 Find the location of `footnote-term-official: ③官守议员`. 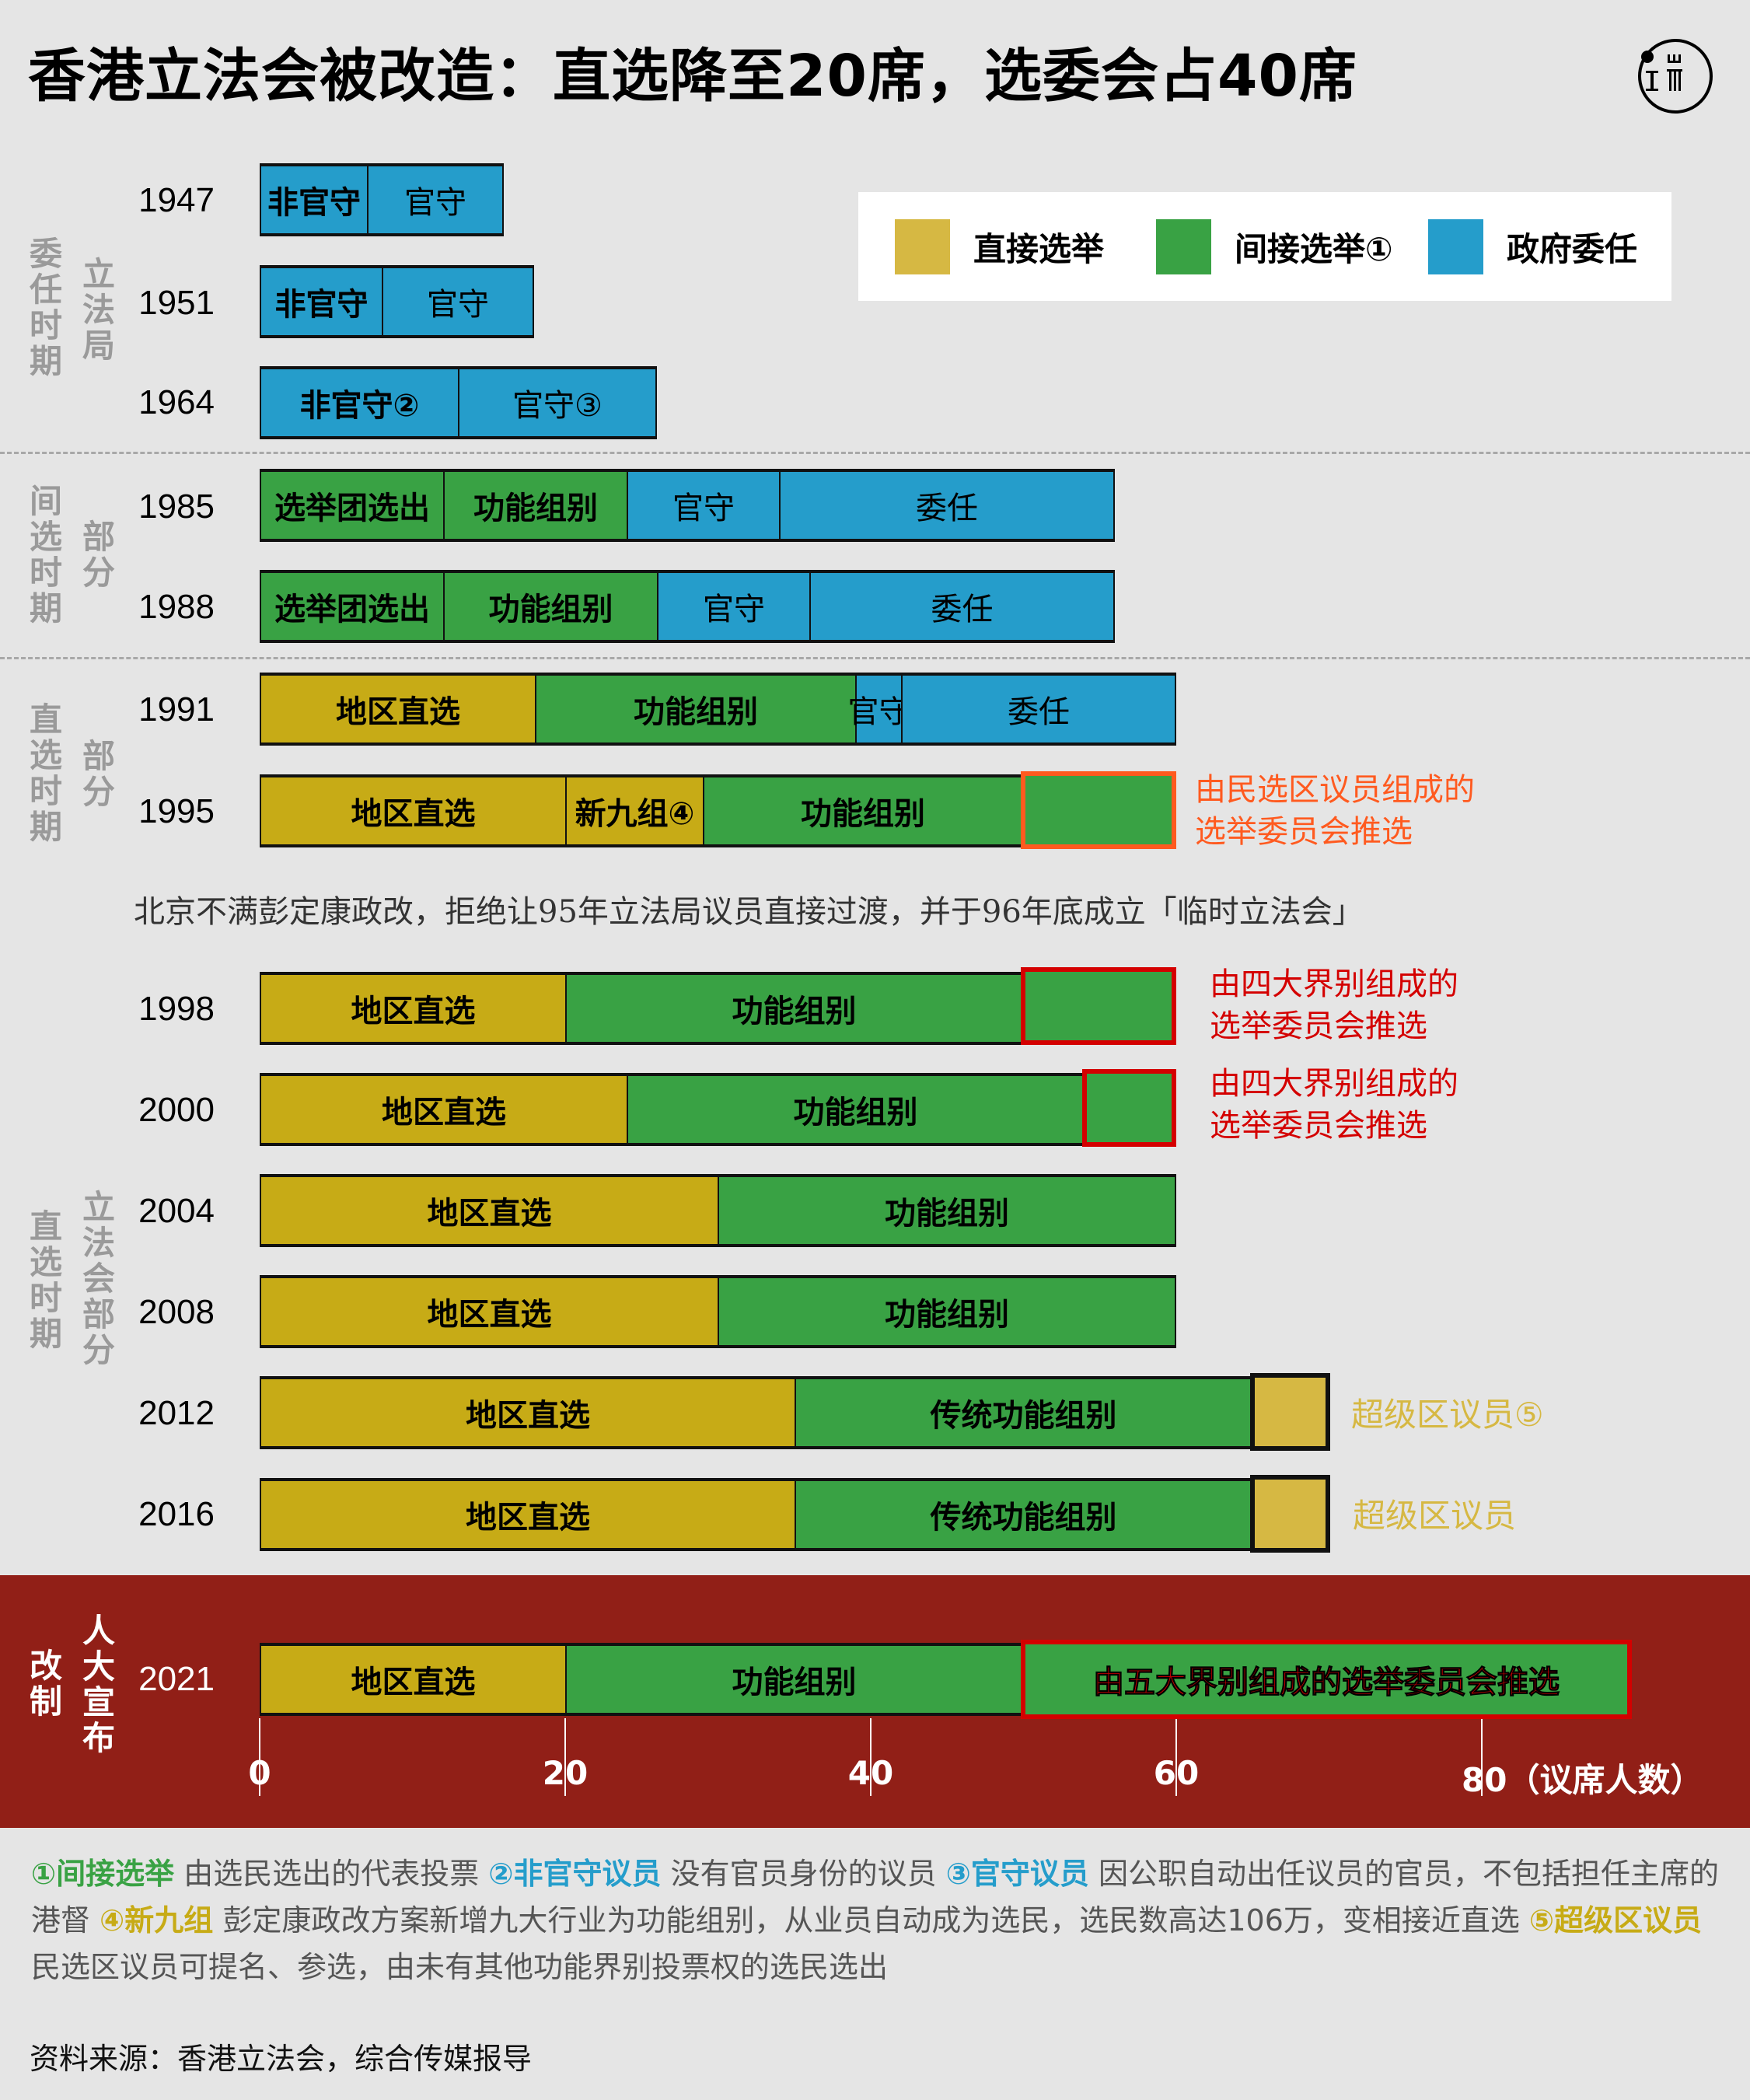

footnote-term-official: ③官守议员 is located at coordinates (1017, 1874).